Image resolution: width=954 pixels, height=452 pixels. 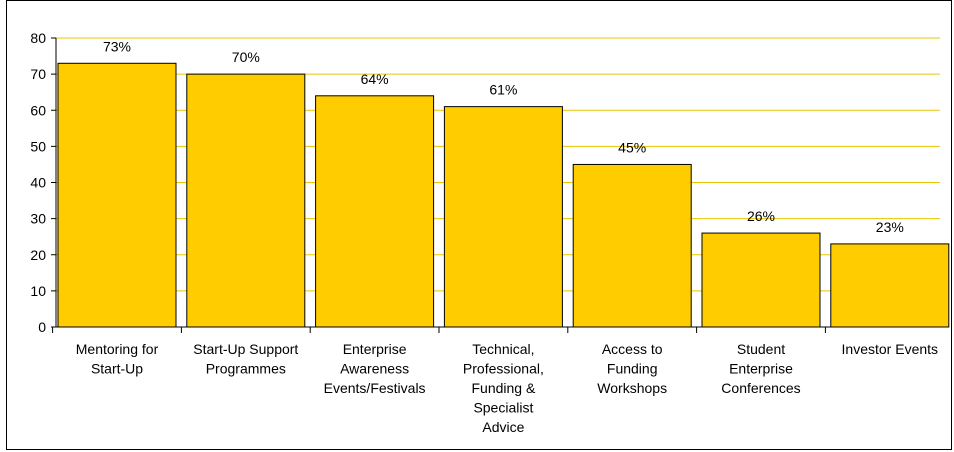 What do you see at coordinates (375, 388) in the screenshot?
I see `x-category-label: Events/Festivals` at bounding box center [375, 388].